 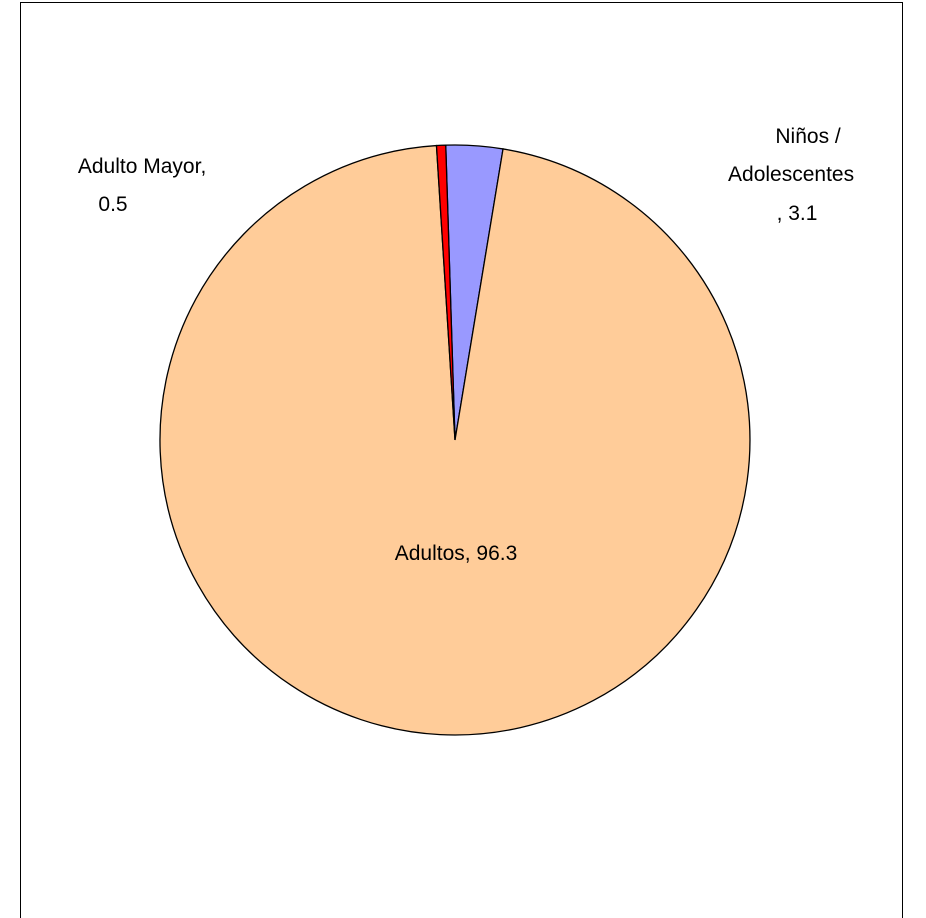 I want to click on slice-label-ninos-adolescentes: Niños / Adolescentes , 3.1, so click(x=794, y=175).